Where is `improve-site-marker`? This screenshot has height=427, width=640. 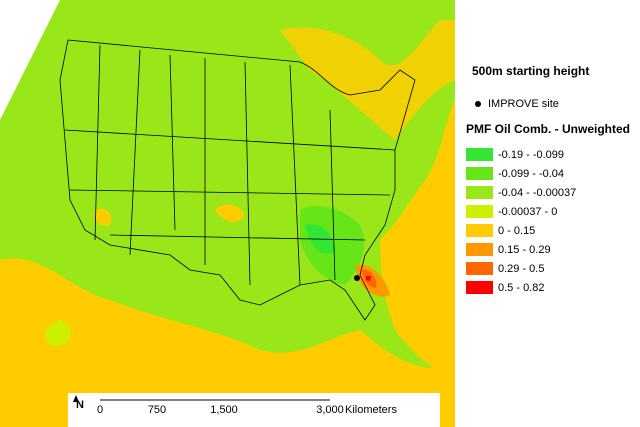 improve-site-marker is located at coordinates (357, 278).